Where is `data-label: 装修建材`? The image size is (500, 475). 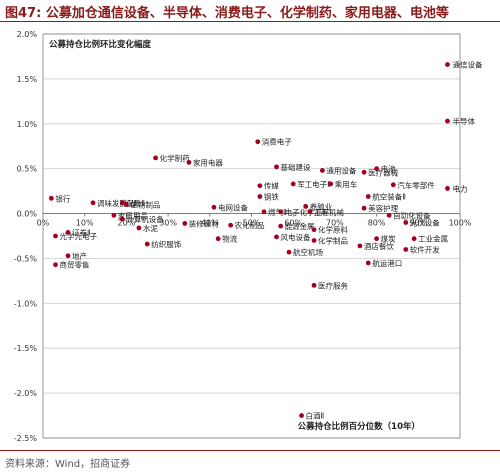
data-label: 装修建材 is located at coordinates (204, 223).